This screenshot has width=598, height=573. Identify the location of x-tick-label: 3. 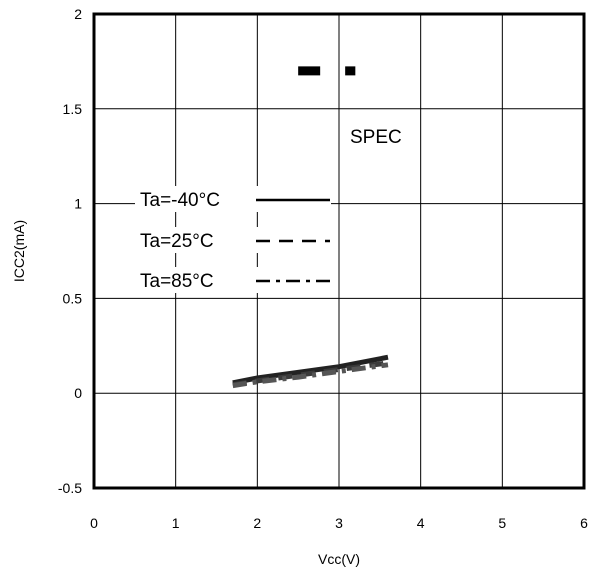
(339, 523).